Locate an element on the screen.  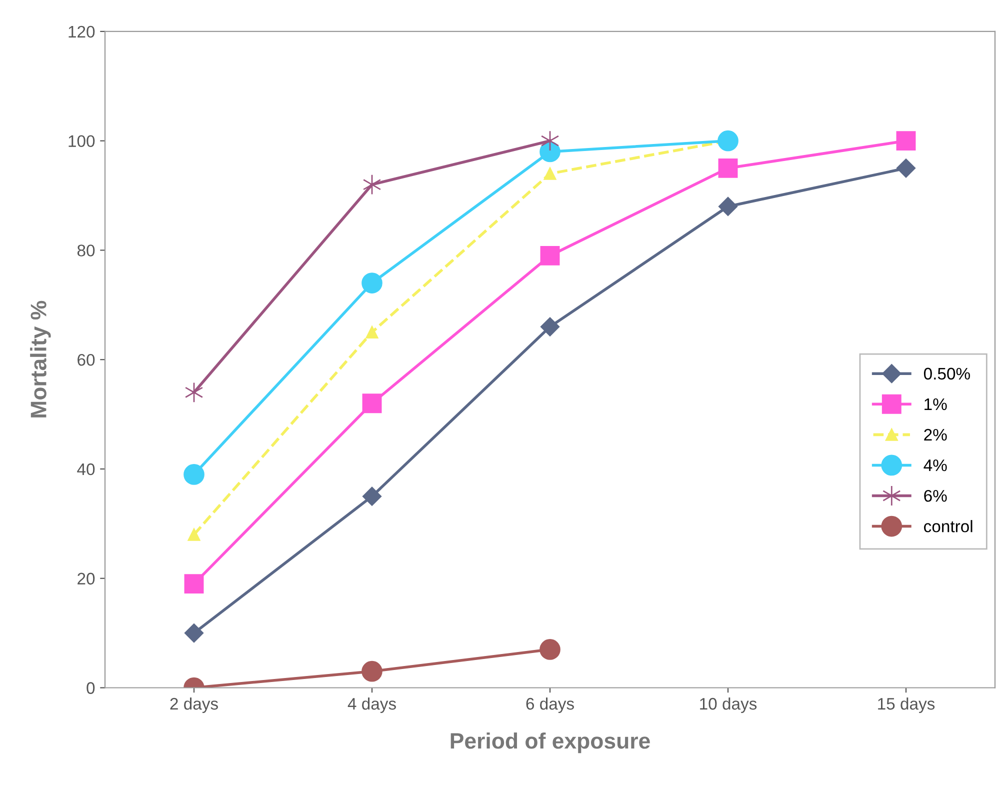
legend-label: 4% is located at coordinates (935, 465).